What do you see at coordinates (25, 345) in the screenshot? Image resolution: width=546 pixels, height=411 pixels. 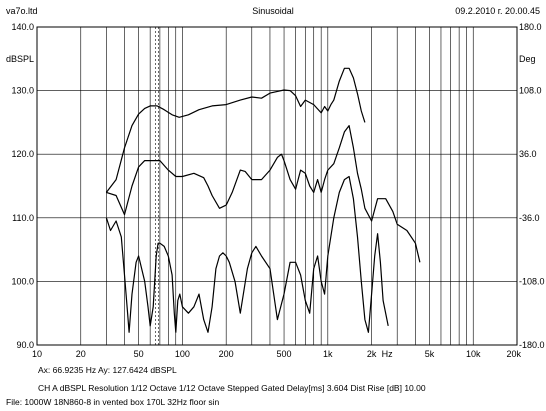 I see `y-tick-label: 90.0` at bounding box center [25, 345].